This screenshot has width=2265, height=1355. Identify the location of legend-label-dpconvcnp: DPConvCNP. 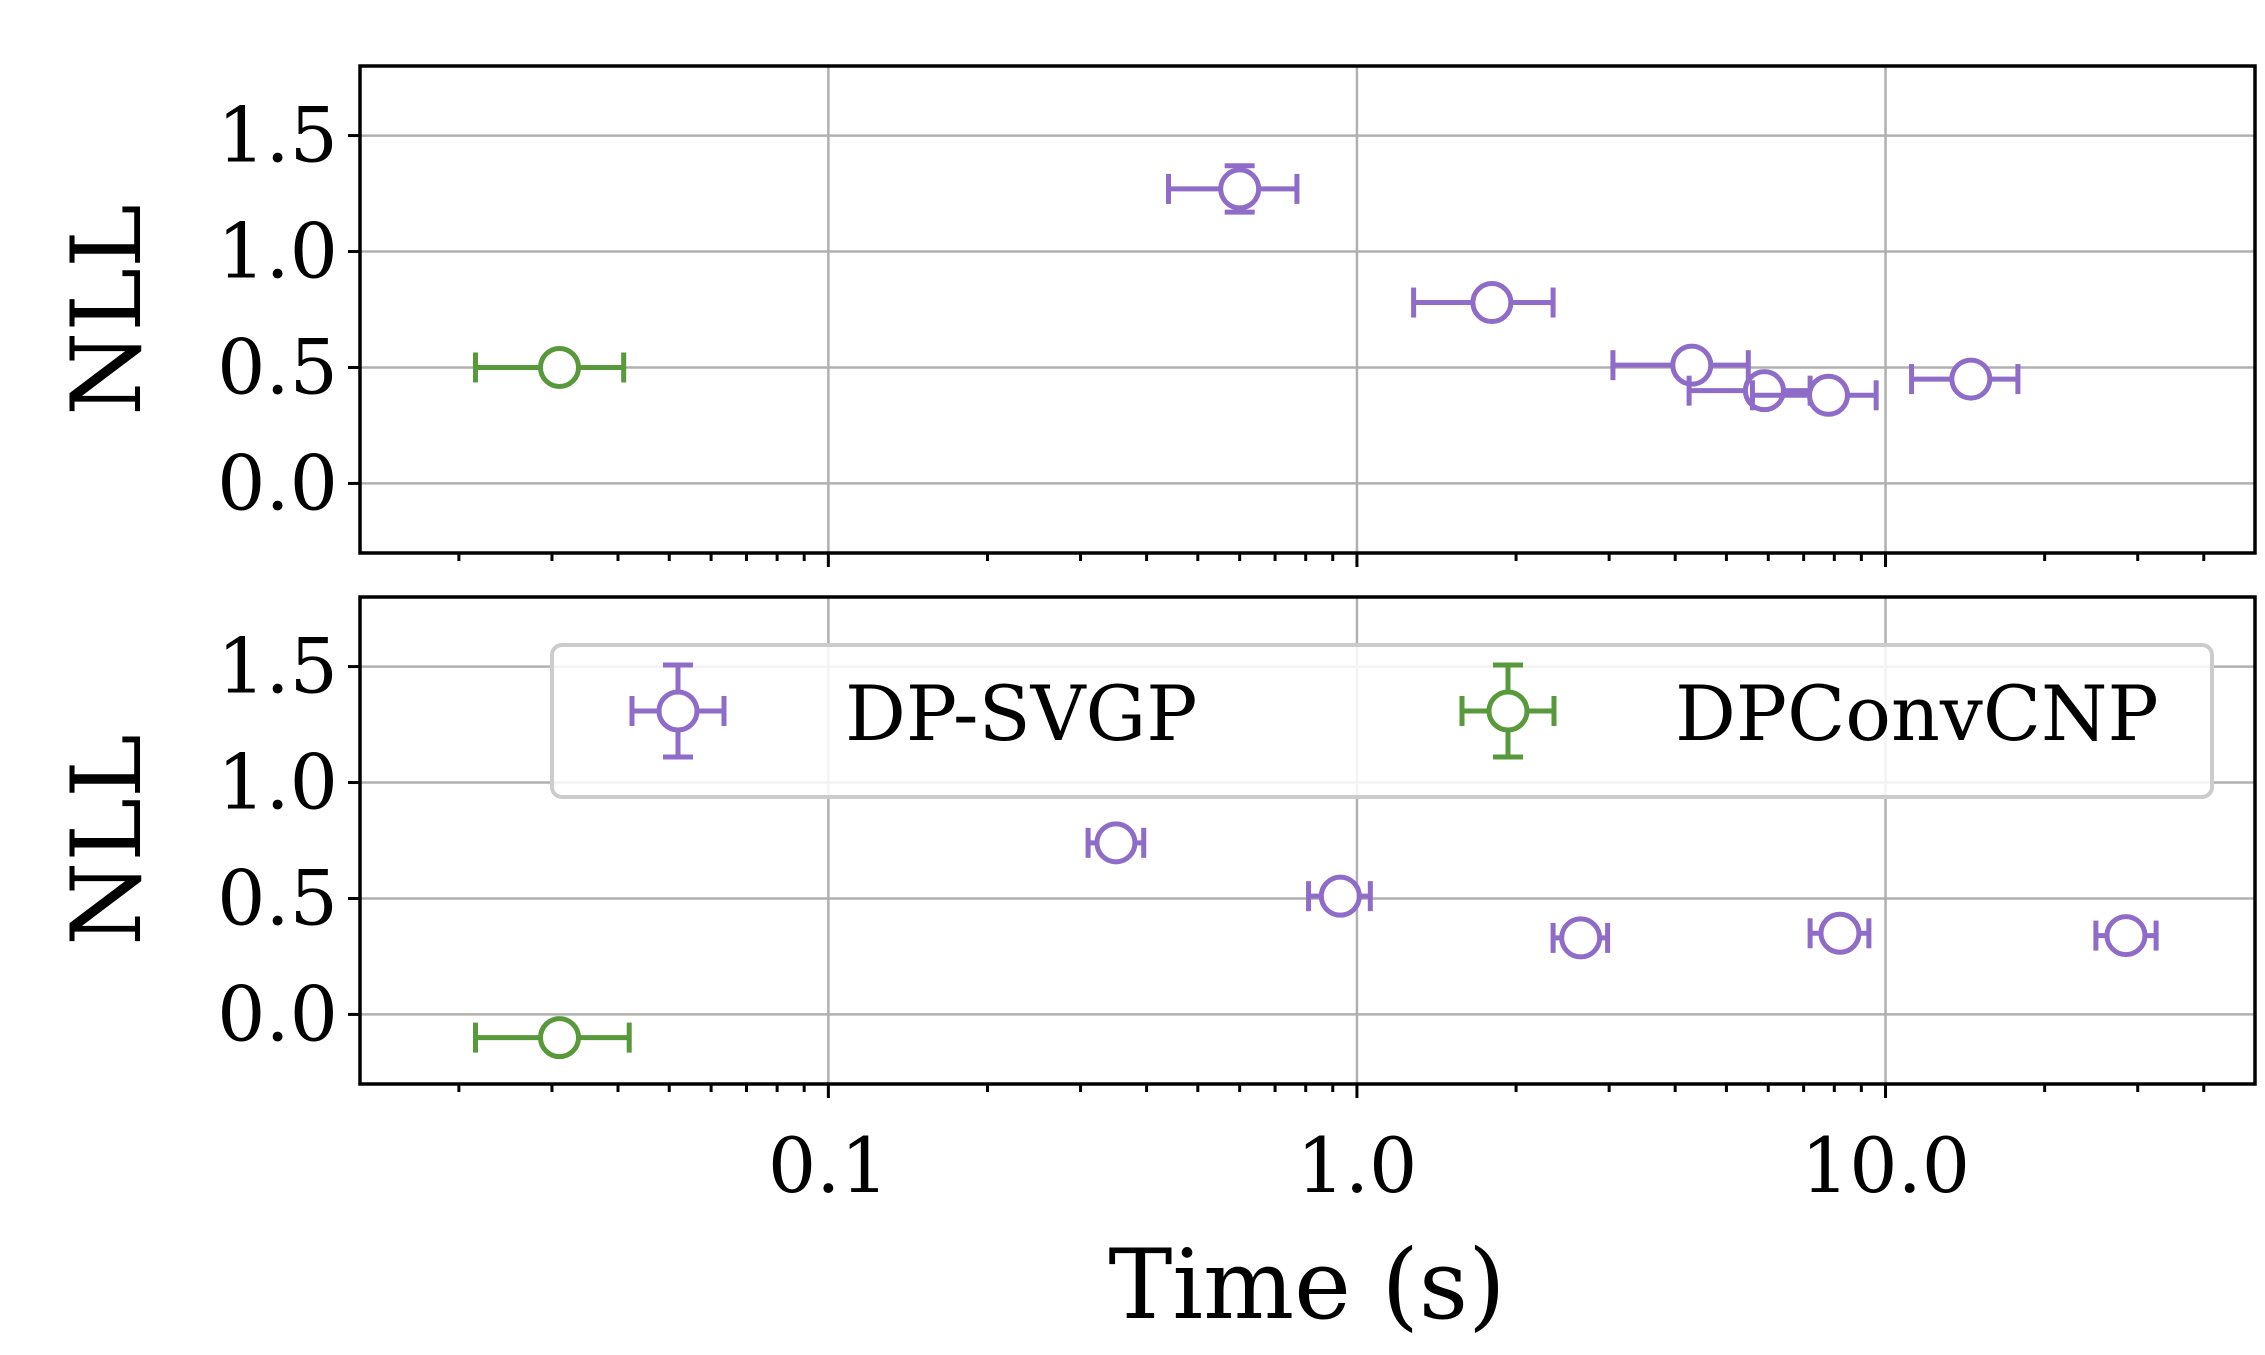
(1917, 713).